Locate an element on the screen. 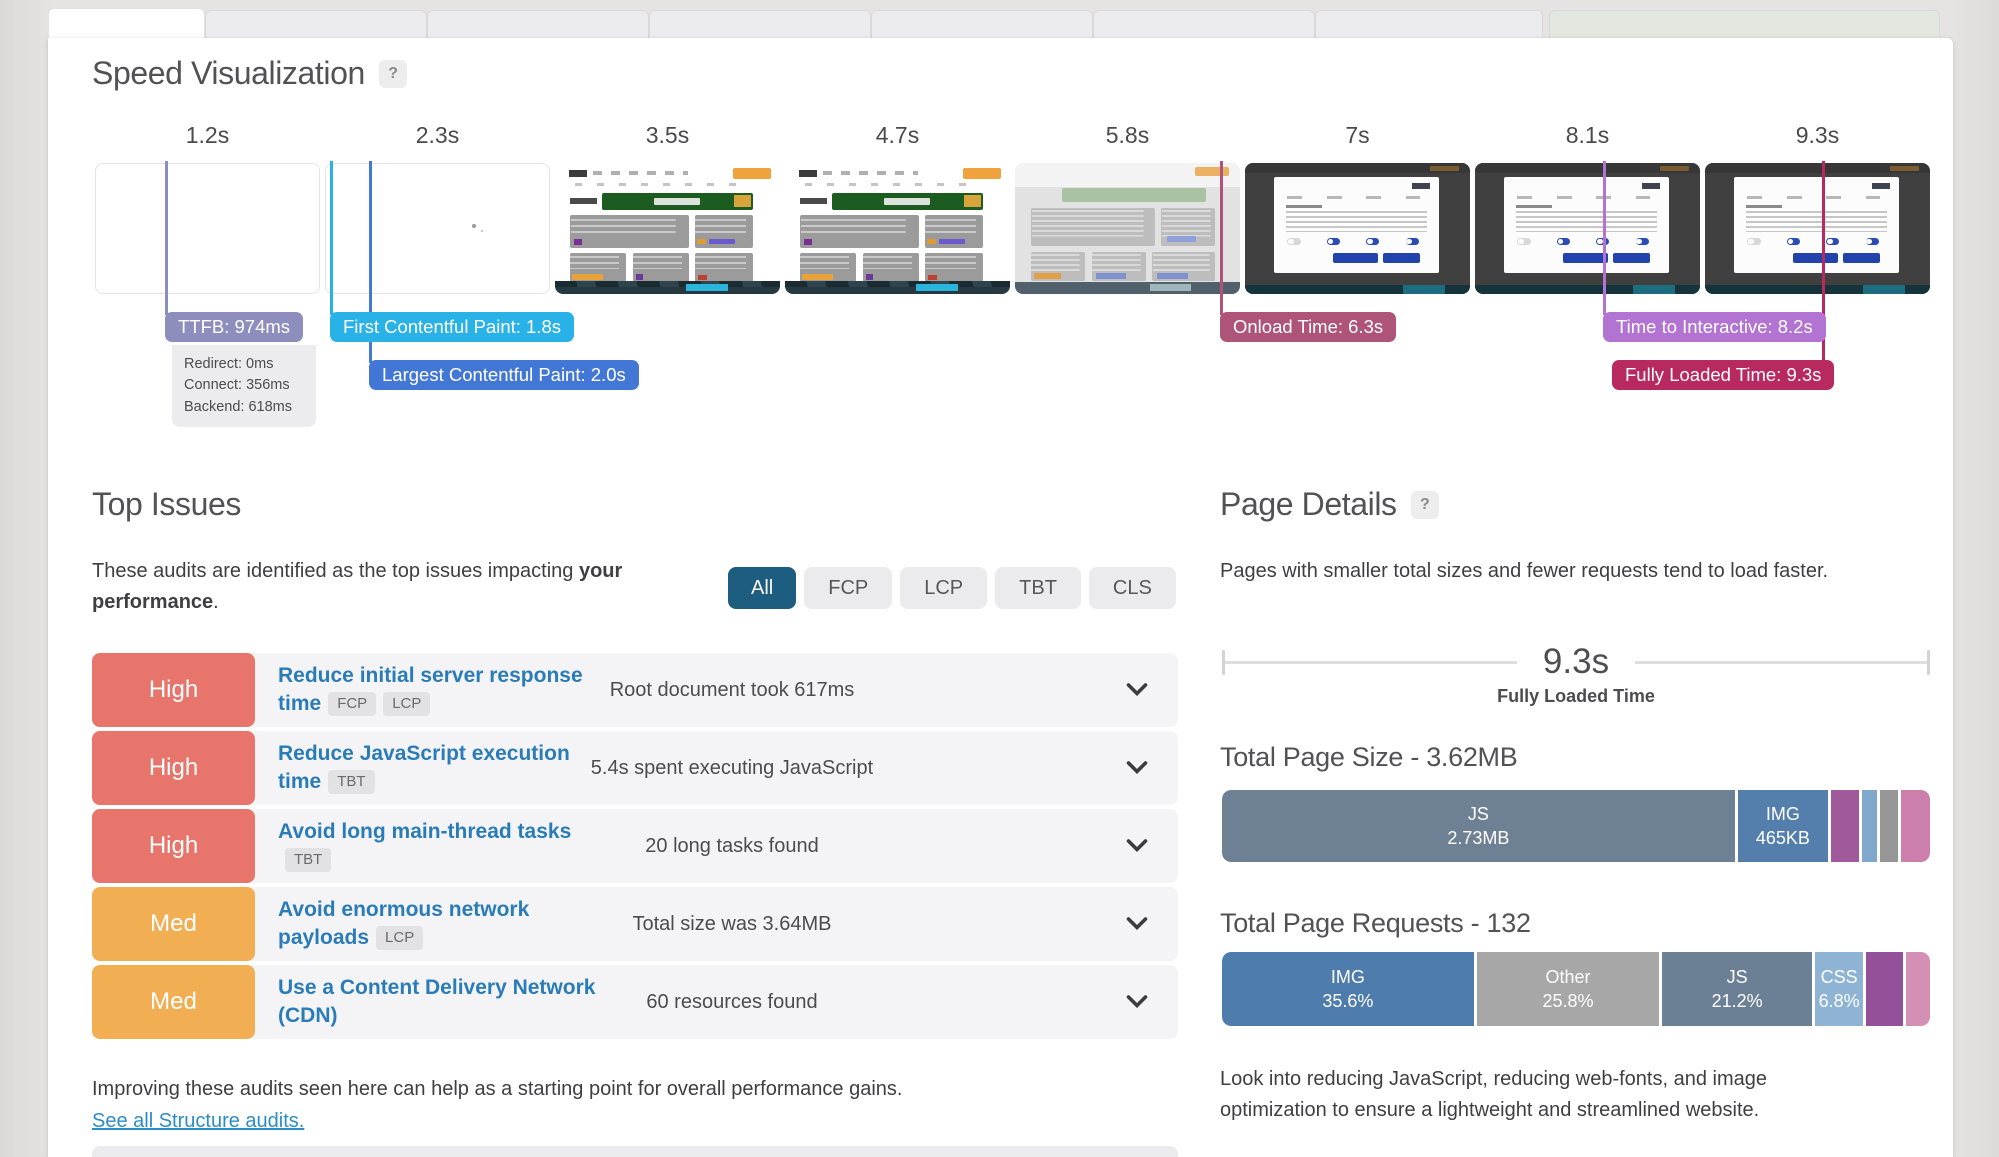 The image size is (1999, 1157). speed-visualization-title: Speed Visualization? is located at coordinates (249, 73).